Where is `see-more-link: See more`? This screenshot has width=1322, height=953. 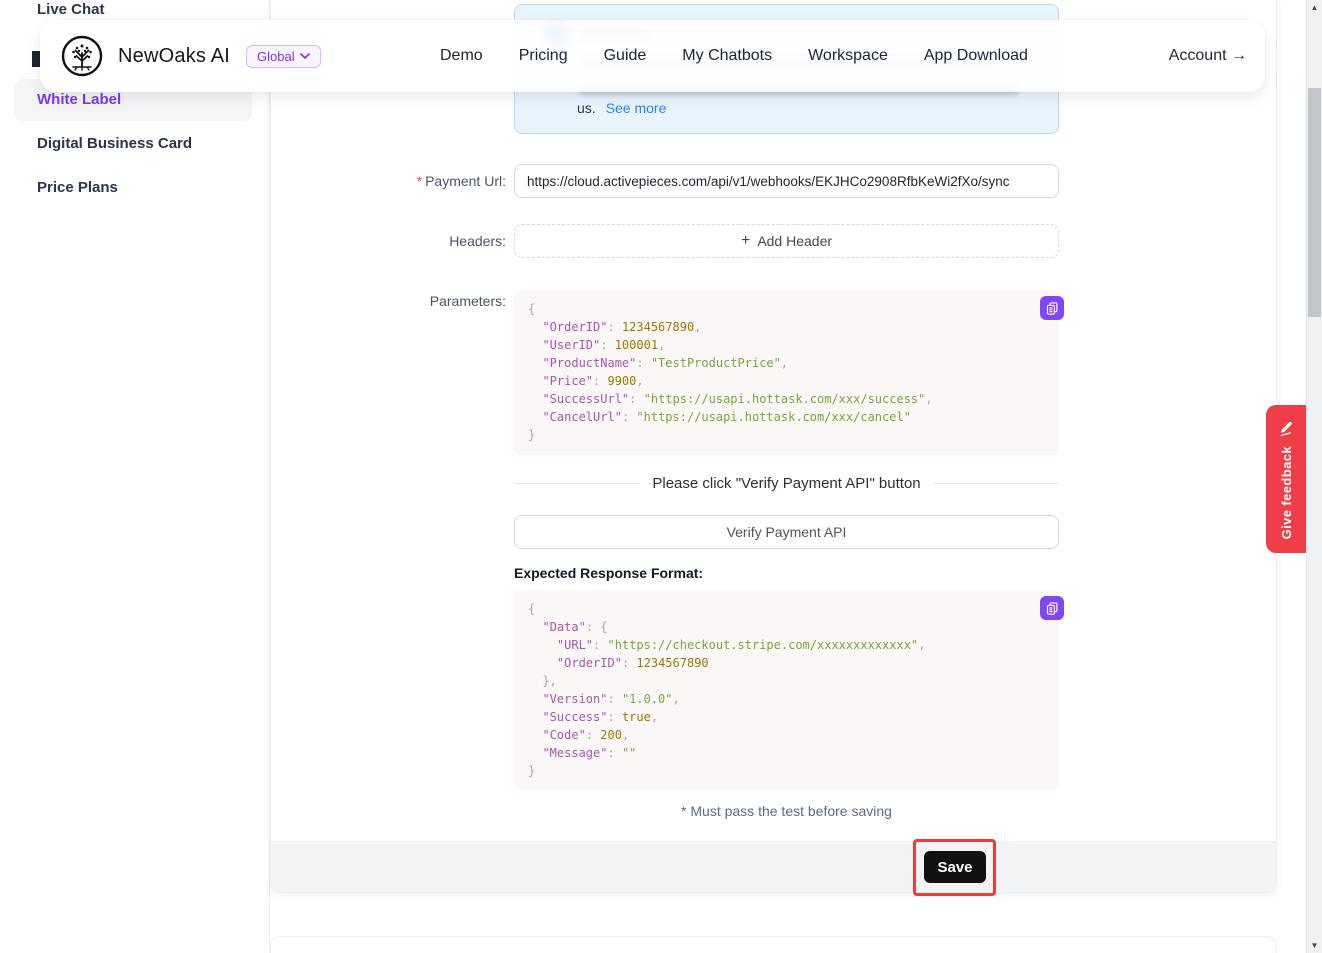 see-more-link: See more is located at coordinates (636, 108).